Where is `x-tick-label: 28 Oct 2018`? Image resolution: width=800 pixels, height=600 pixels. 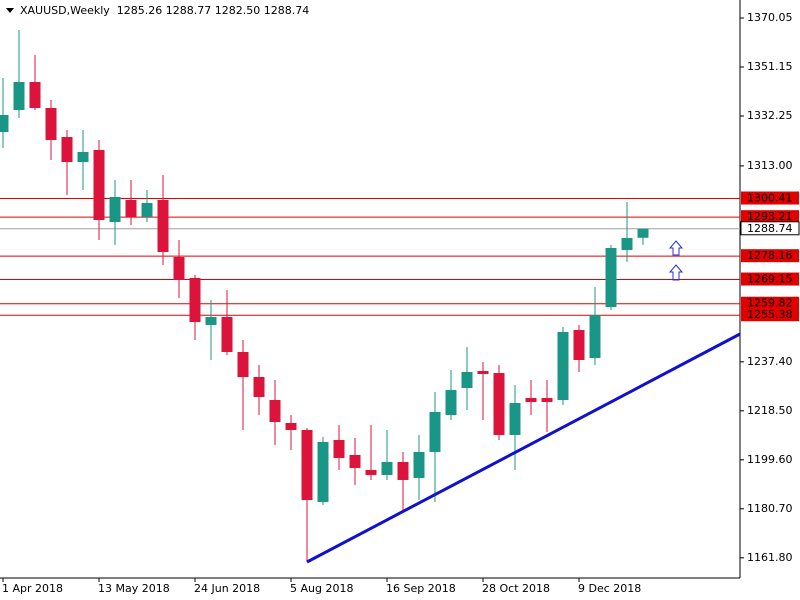
x-tick-label: 28 Oct 2018 is located at coordinates (516, 588).